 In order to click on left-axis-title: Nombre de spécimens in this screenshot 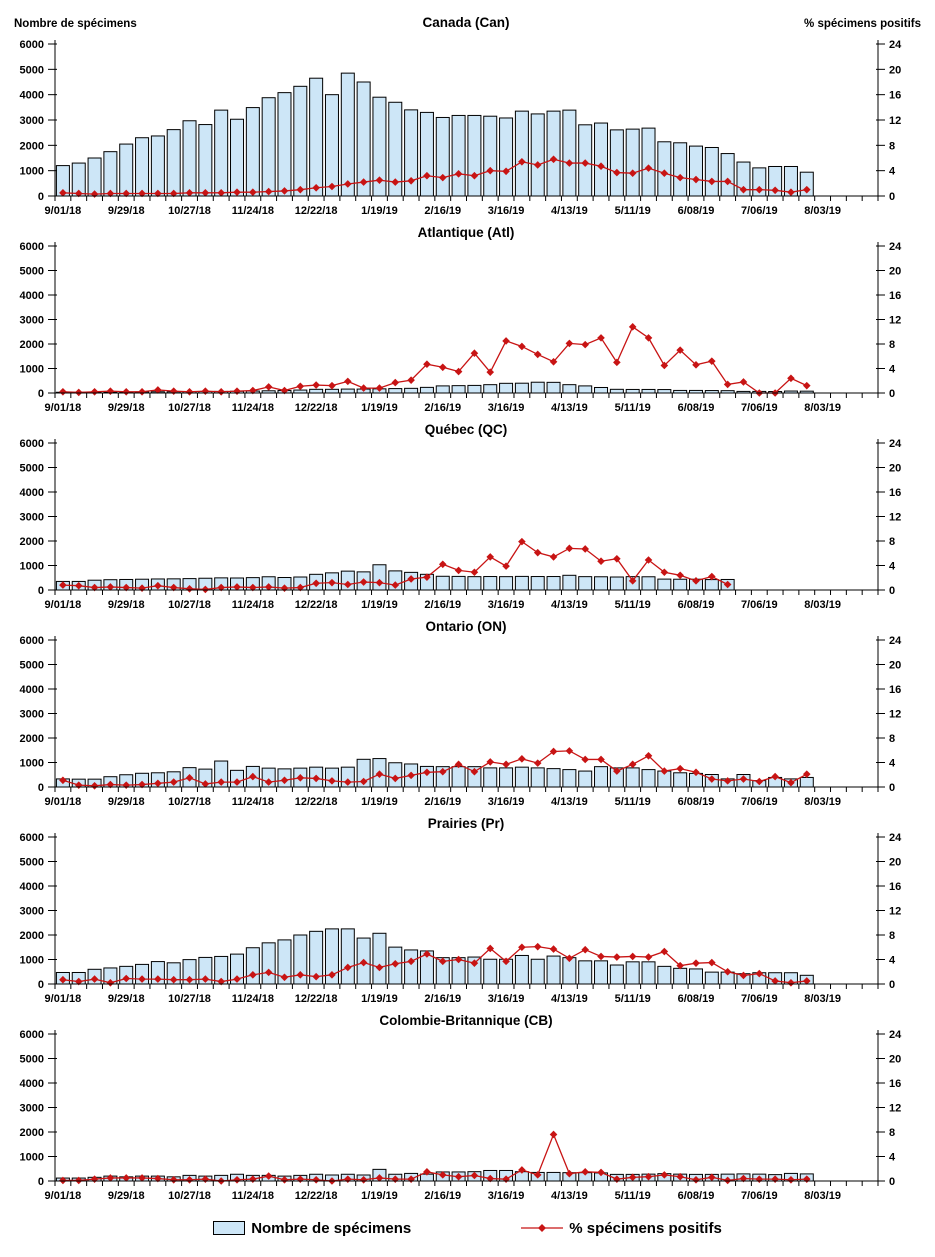, I will do `click(75, 24)`.